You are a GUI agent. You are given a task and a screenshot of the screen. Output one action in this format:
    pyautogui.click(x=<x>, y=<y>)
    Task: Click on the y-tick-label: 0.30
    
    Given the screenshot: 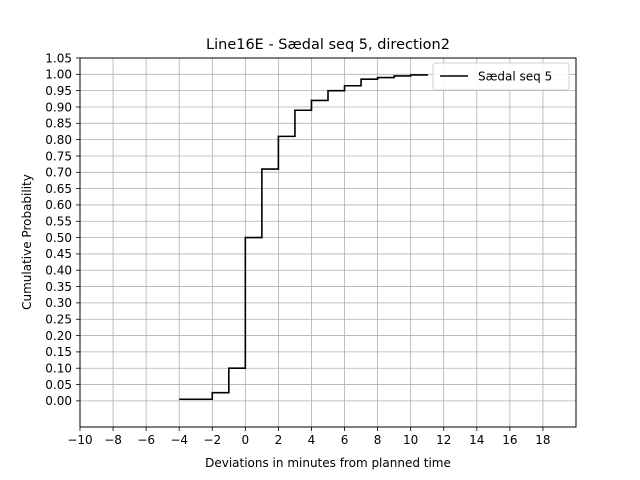 What is the action you would take?
    pyautogui.click(x=58, y=303)
    